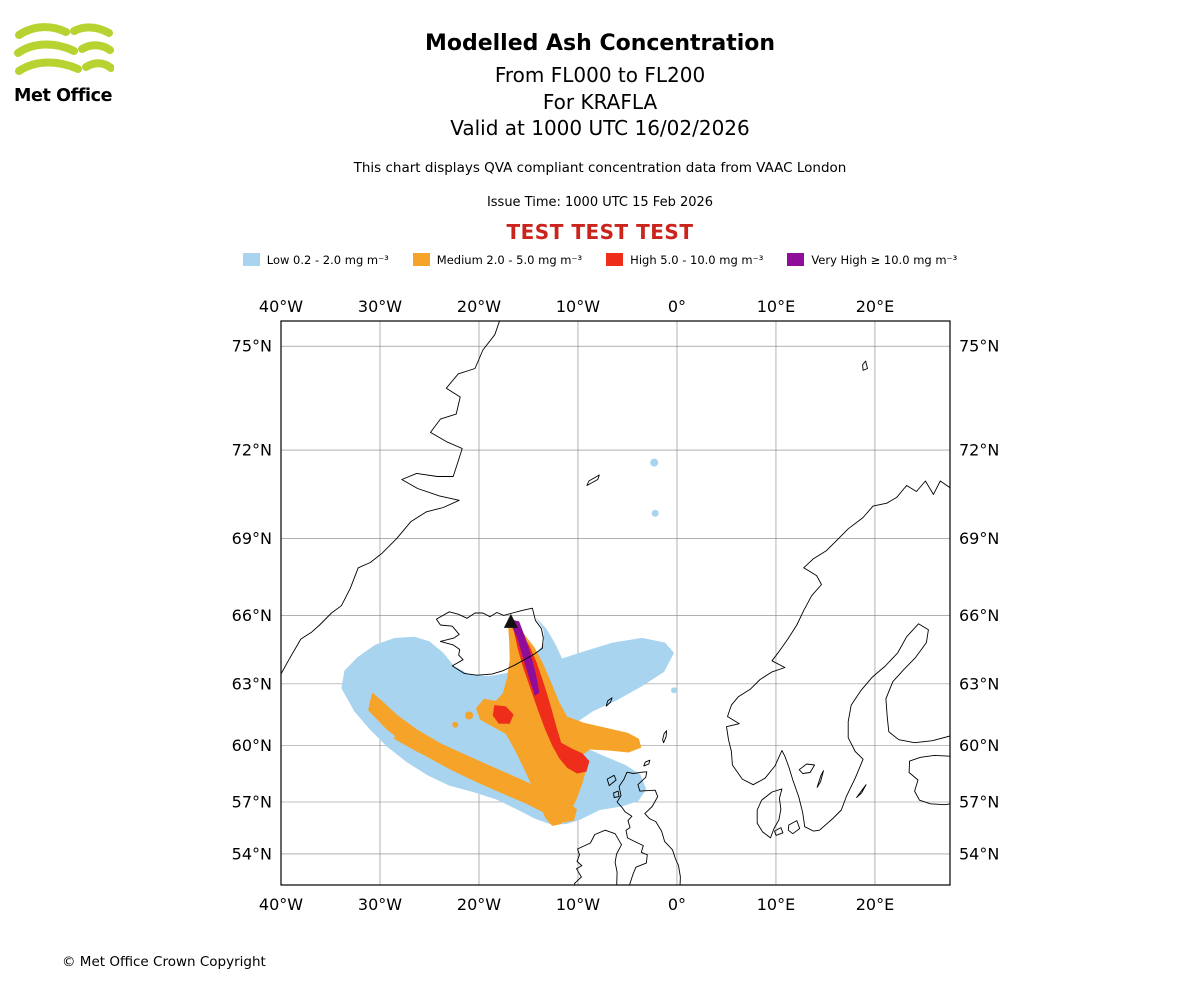  I want to click on lat-tick-label-left: 72°N, so click(252, 450).